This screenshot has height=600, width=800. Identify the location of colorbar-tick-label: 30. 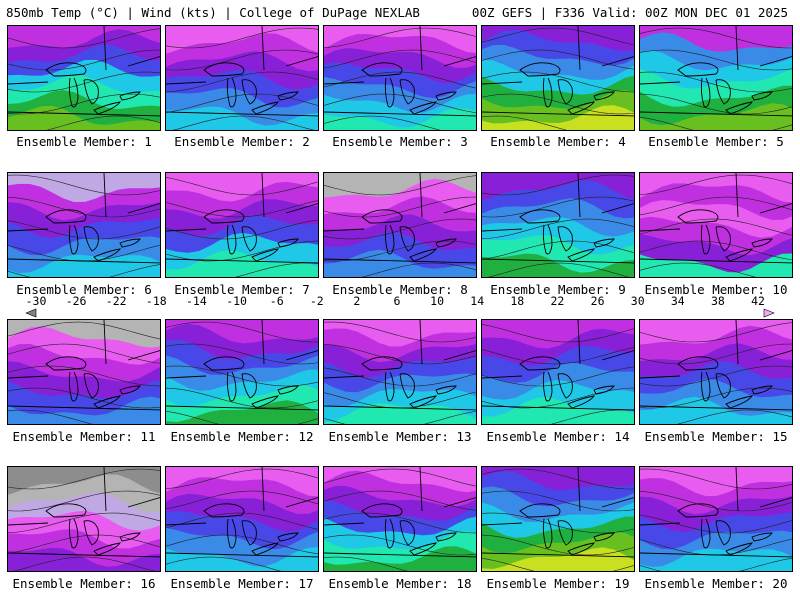
(638, 301).